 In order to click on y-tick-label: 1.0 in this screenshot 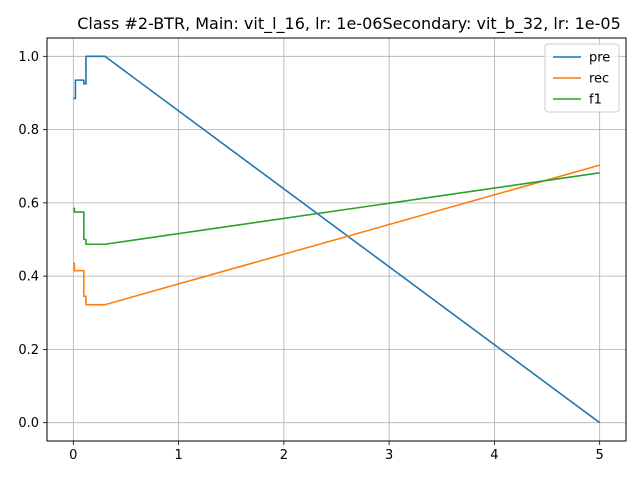, I will do `click(28, 57)`.